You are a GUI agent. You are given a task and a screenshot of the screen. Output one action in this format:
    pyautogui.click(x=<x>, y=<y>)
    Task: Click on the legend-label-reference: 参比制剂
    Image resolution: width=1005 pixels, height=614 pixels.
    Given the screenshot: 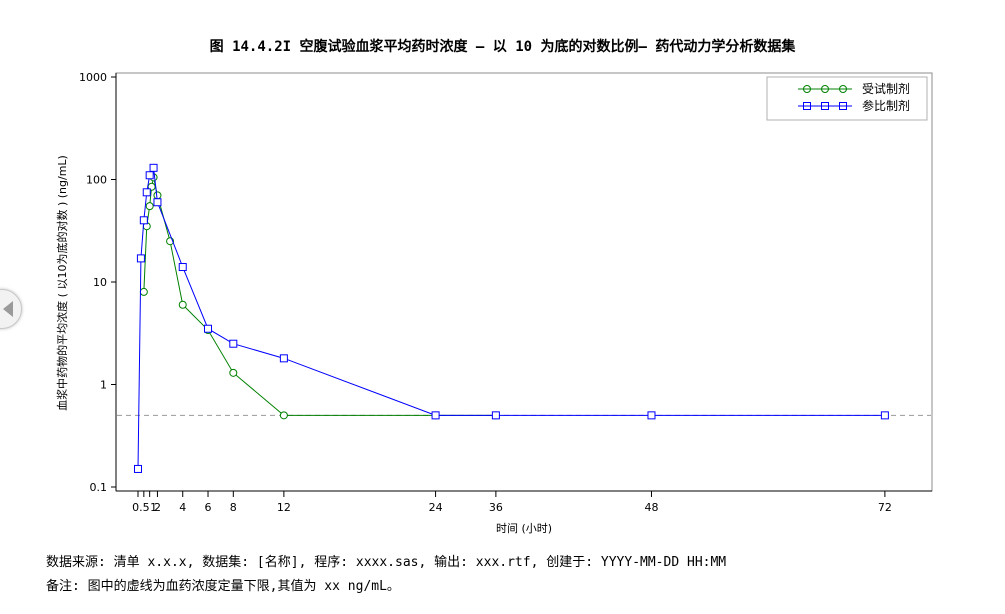 What is the action you would take?
    pyautogui.click(x=886, y=105)
    